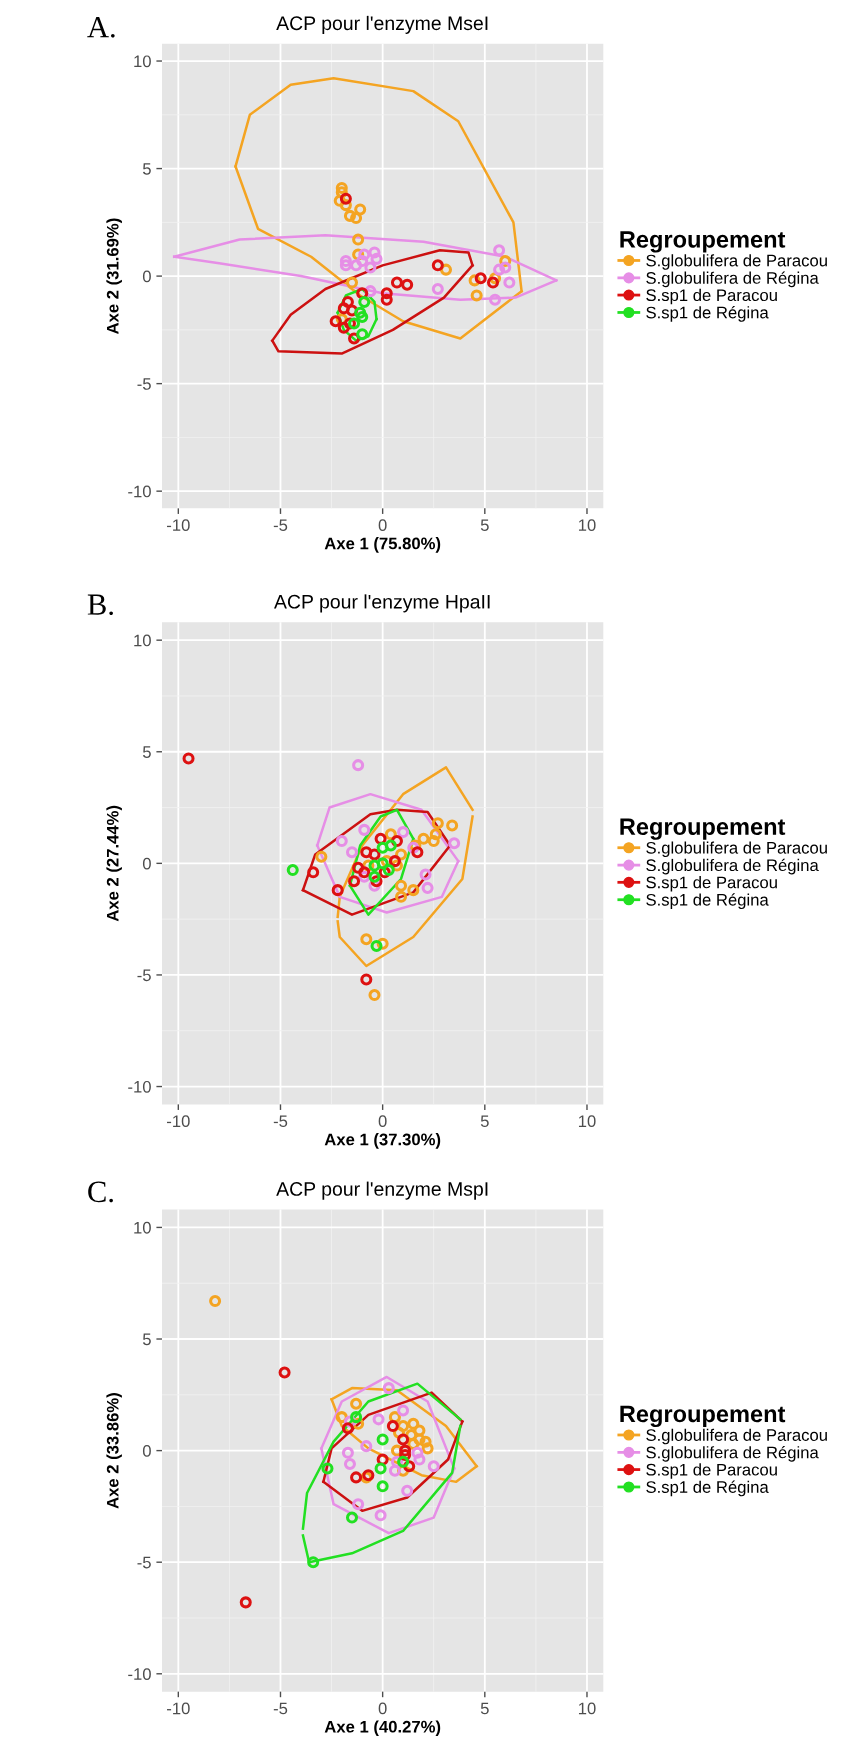 This screenshot has height=1753, width=857. I want to click on x-axis-title: Axe 1 (40.27%), so click(382, 1728).